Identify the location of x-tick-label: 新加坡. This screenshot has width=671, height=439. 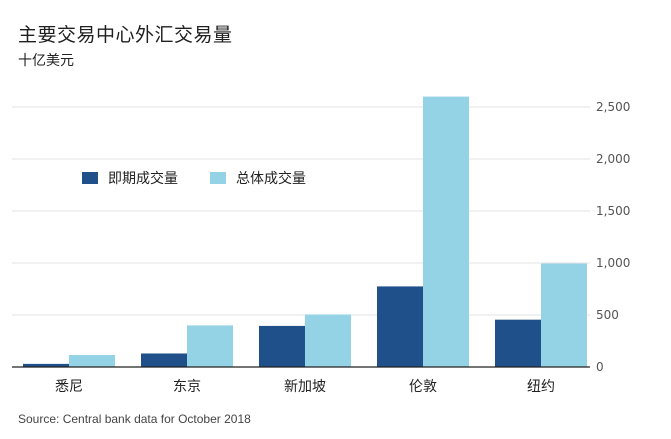
(305, 387).